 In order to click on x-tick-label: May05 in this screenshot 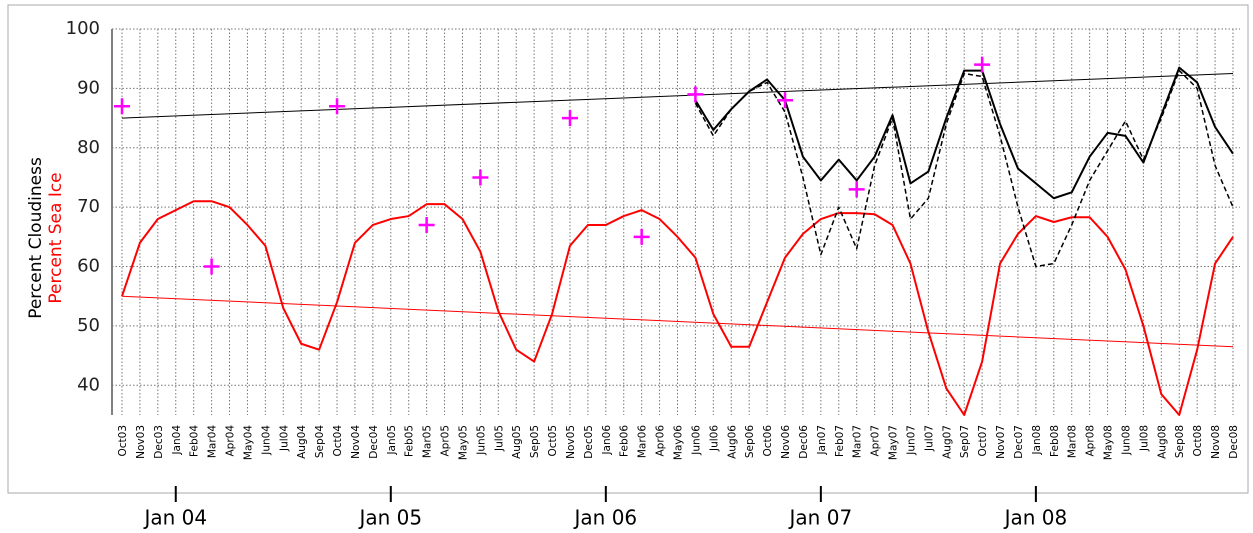, I will do `click(463, 442)`.